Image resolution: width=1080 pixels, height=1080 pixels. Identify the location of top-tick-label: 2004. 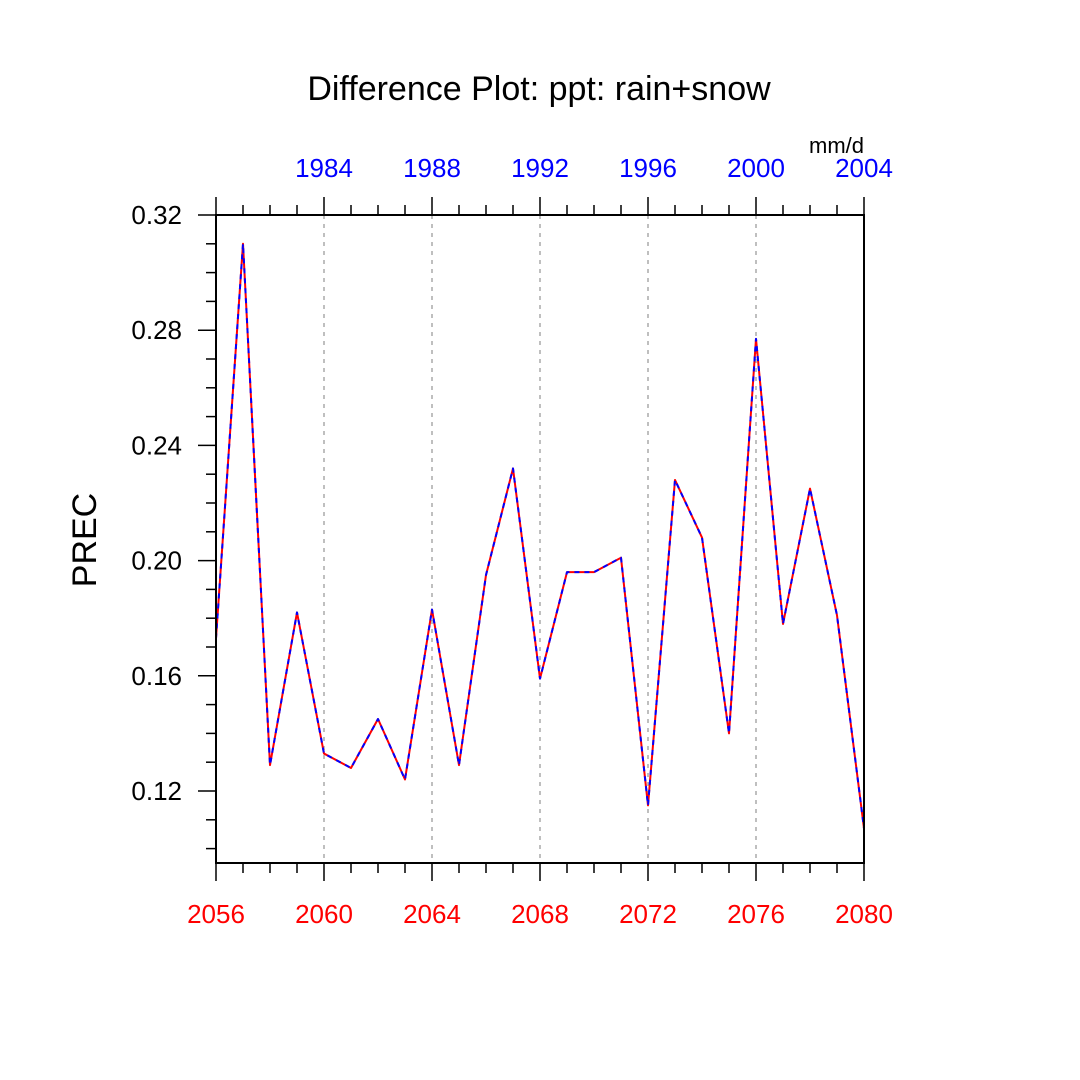
(864, 168).